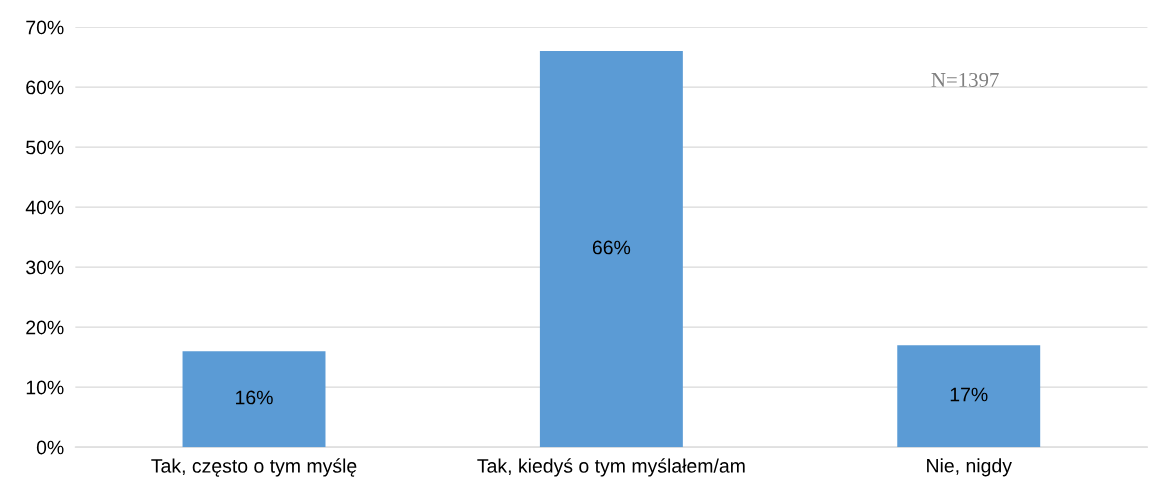 This screenshot has width=1159, height=493. I want to click on y-tick-label: 50%, so click(45, 147).